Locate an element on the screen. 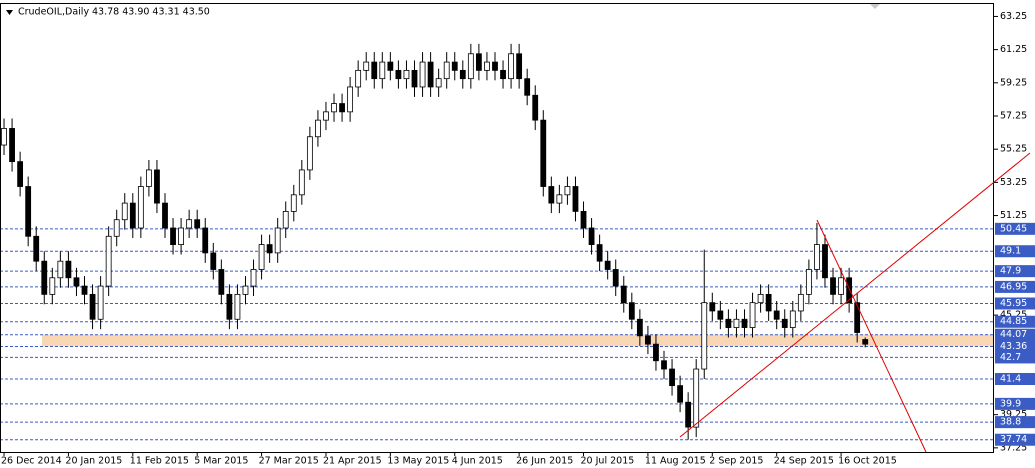 The width and height of the screenshot is (1035, 468). level-label: 45.95 is located at coordinates (1013, 303).